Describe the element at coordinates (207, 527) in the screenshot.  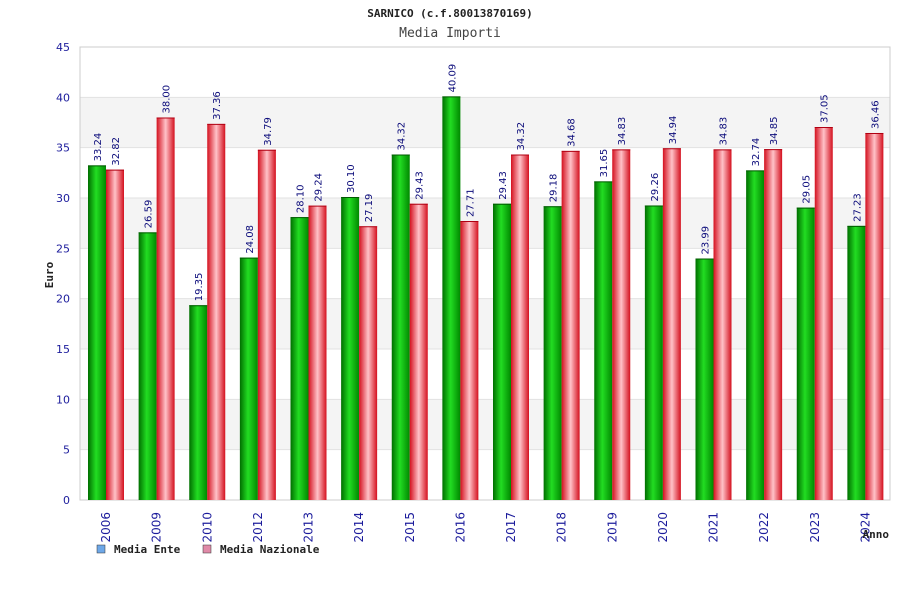
I see `x-tick-label: 2010` at that location.